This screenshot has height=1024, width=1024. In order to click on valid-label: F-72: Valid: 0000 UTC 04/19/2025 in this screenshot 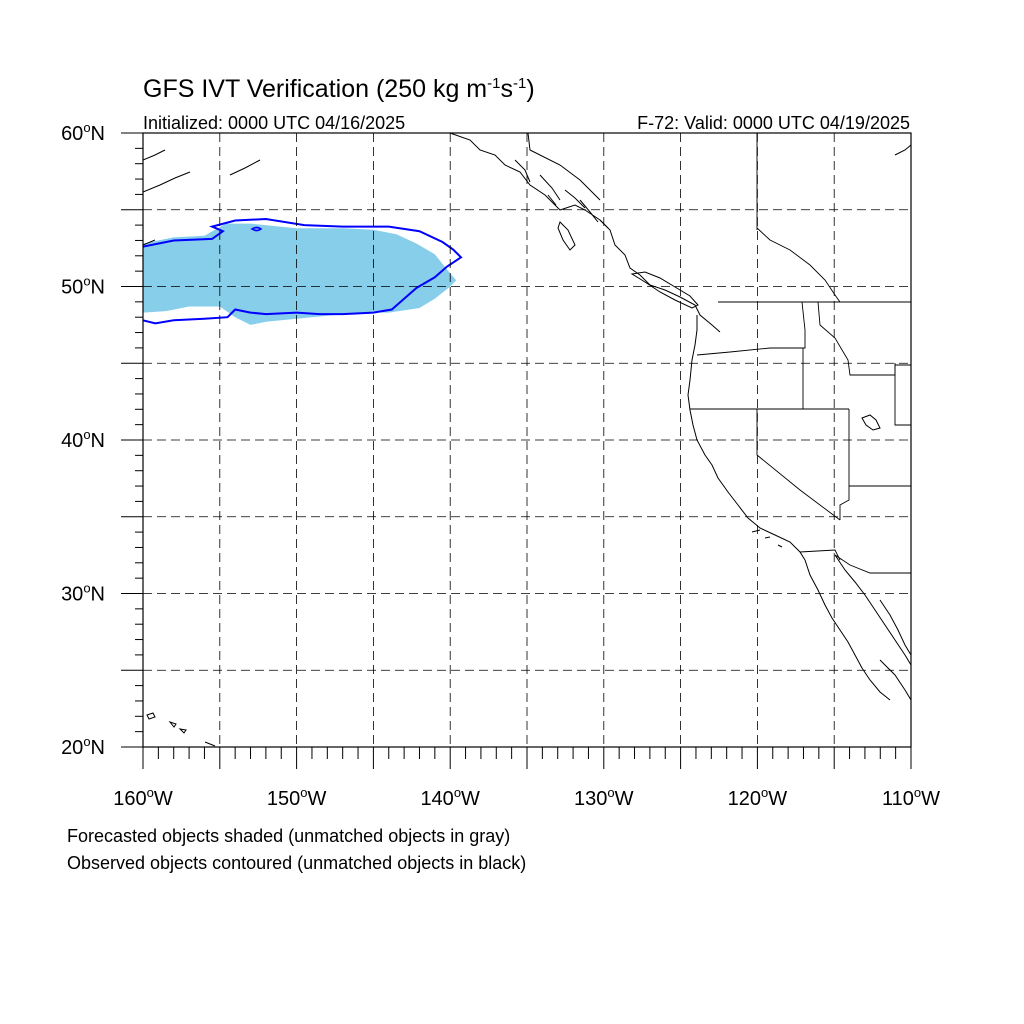, I will do `click(773, 123)`.